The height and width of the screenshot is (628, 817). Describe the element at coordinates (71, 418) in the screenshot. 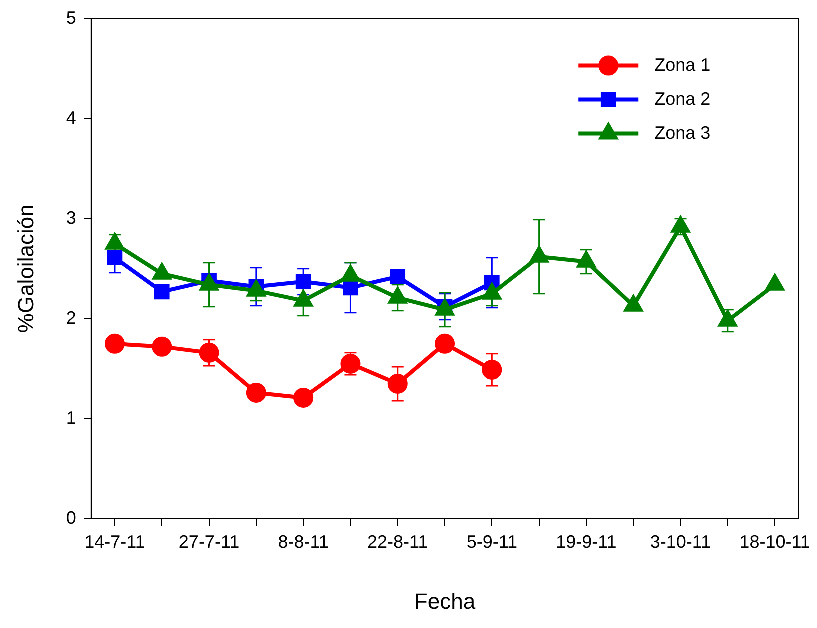

I see `y-tick-label: 1` at that location.